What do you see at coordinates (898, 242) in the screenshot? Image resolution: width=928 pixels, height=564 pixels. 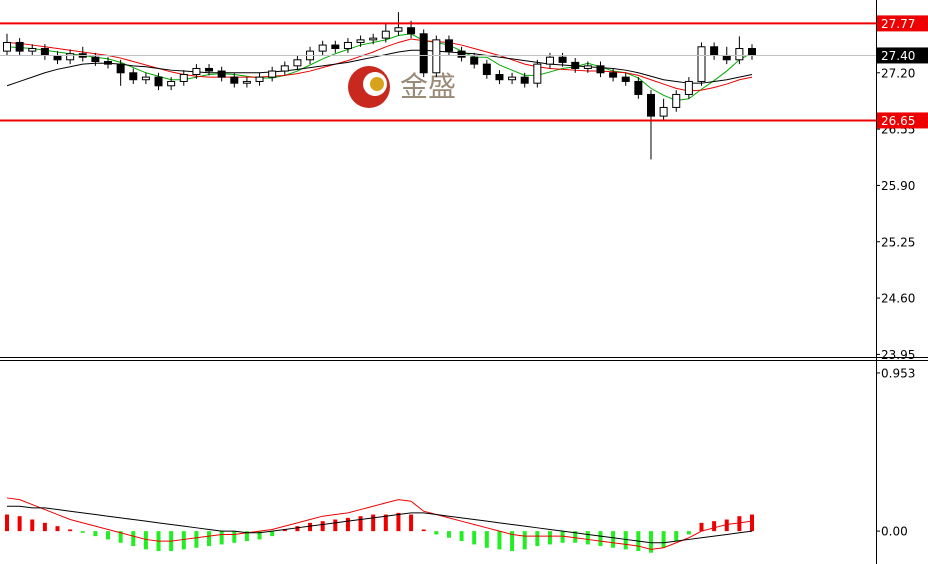 I see `y-tick-label: 25.25` at bounding box center [898, 242].